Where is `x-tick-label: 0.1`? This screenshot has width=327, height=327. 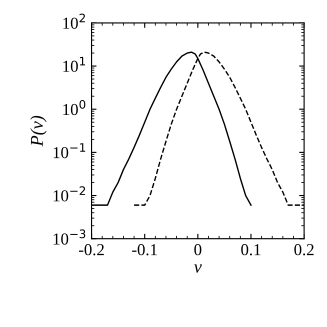 x-tick-label: 0.1 is located at coordinates (250, 250).